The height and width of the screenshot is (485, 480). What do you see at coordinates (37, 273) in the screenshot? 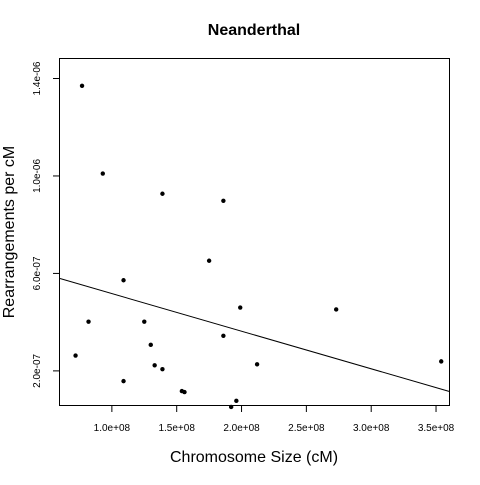
I see `y-tick-label: 6.0e-07` at bounding box center [37, 273].